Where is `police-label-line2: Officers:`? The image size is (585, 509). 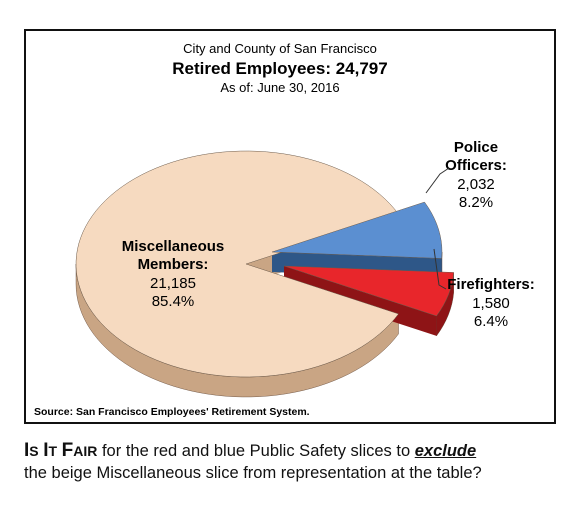
police-label-line2: Officers: is located at coordinates (476, 165).